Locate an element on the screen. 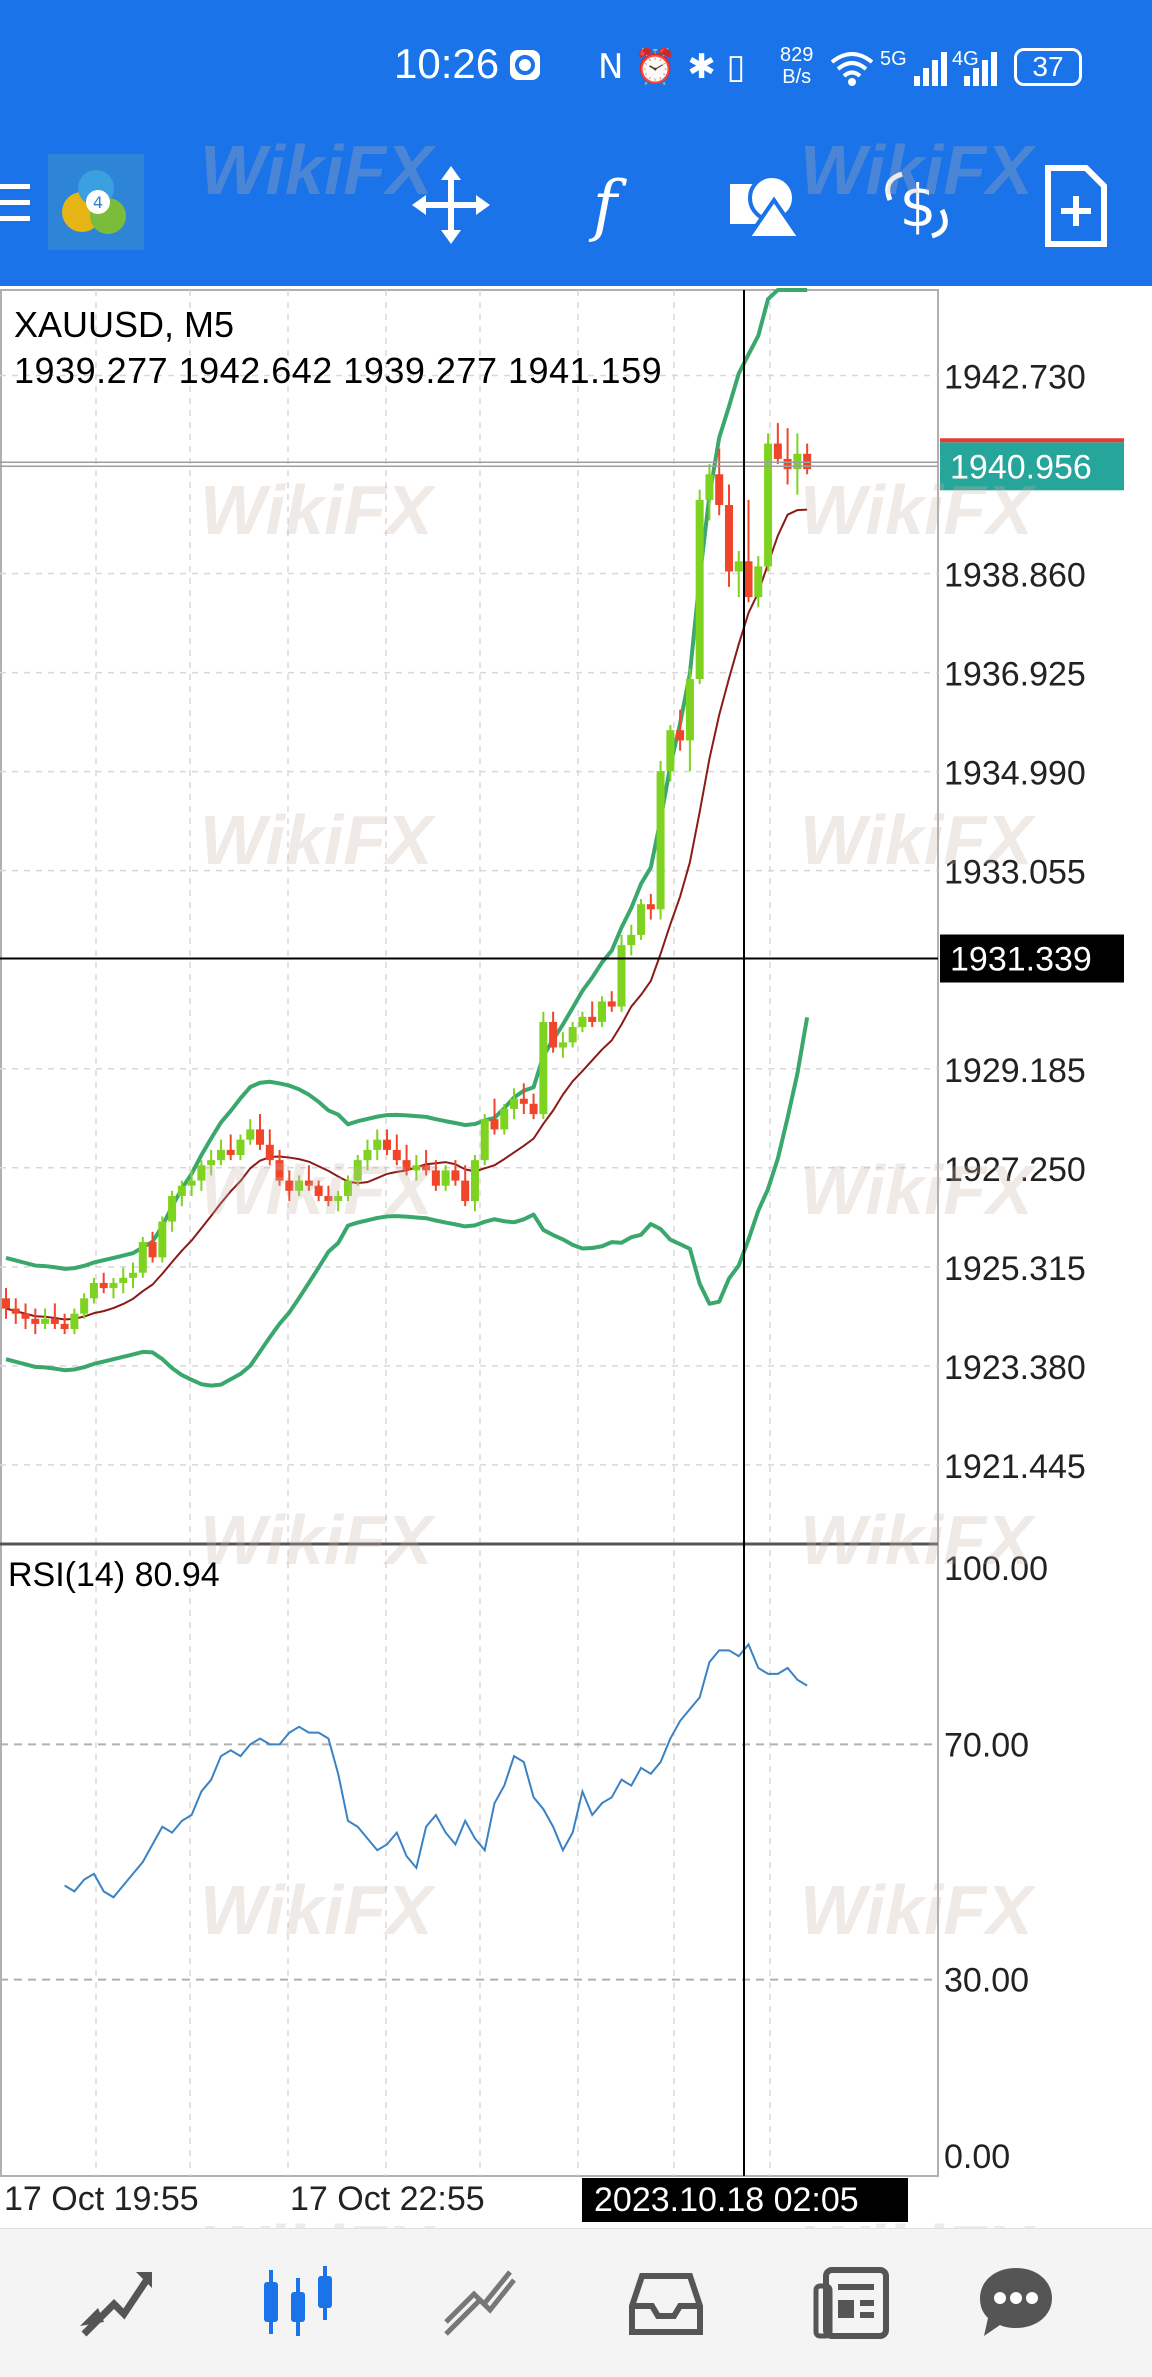  top-bar is located at coordinates (576, 143).